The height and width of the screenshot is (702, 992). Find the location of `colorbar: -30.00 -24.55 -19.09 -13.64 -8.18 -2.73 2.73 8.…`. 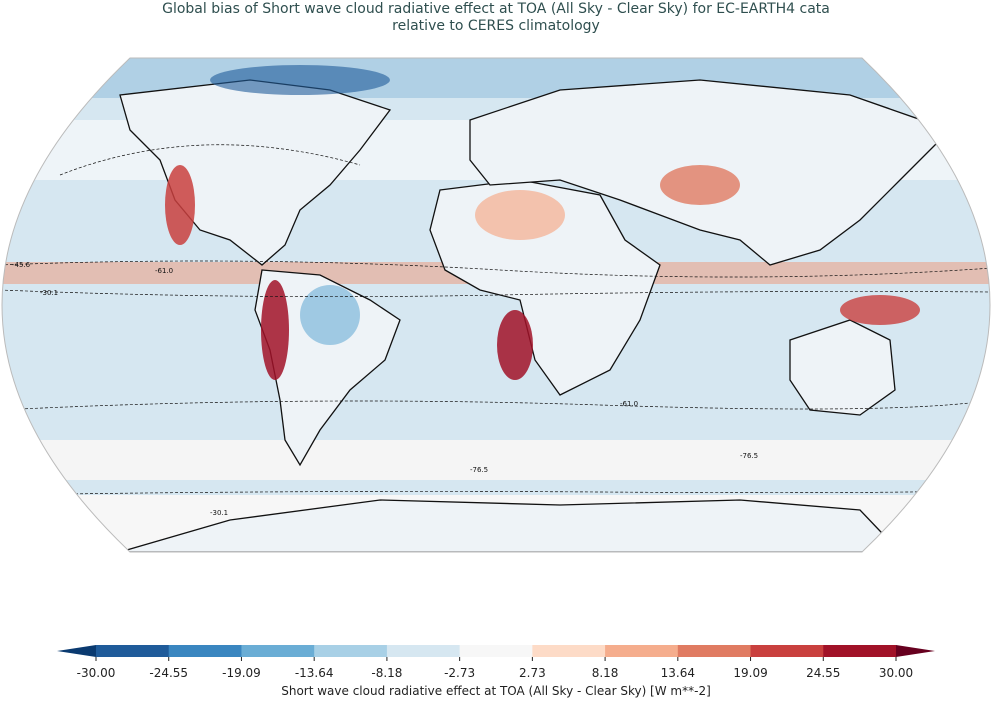

colorbar: -30.00 -24.55 -19.09 -13.64 -8.18 -2.73 2.73 8.… is located at coordinates (496, 662).